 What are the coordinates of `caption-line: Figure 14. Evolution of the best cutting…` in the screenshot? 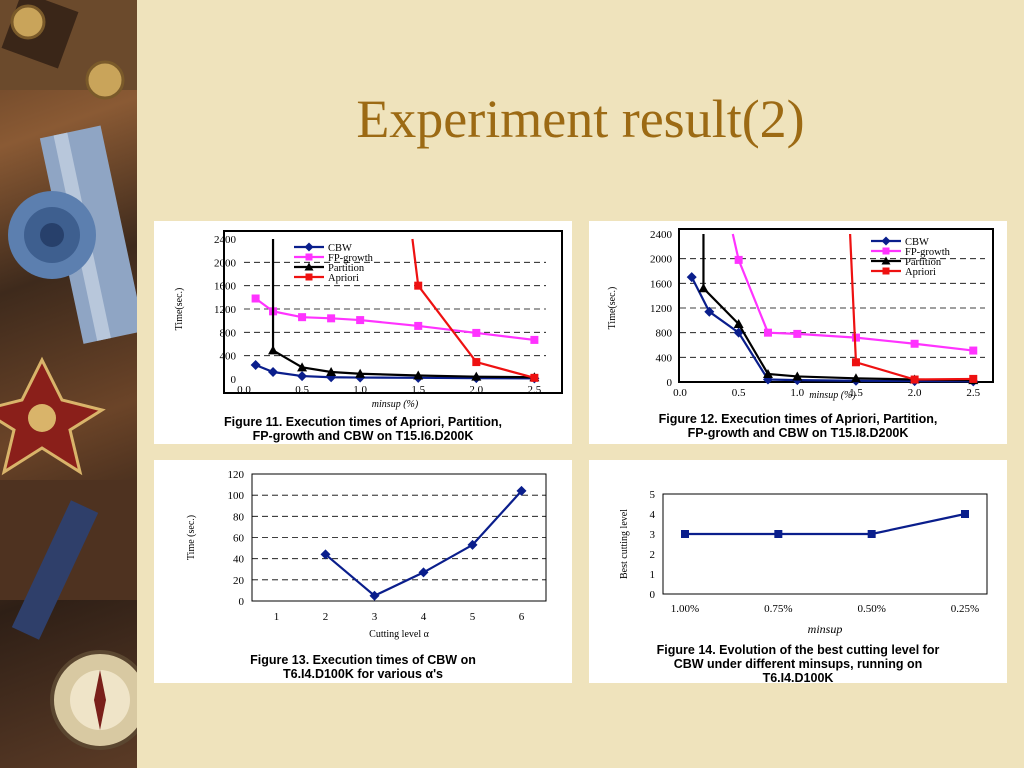 It's located at (798, 650).